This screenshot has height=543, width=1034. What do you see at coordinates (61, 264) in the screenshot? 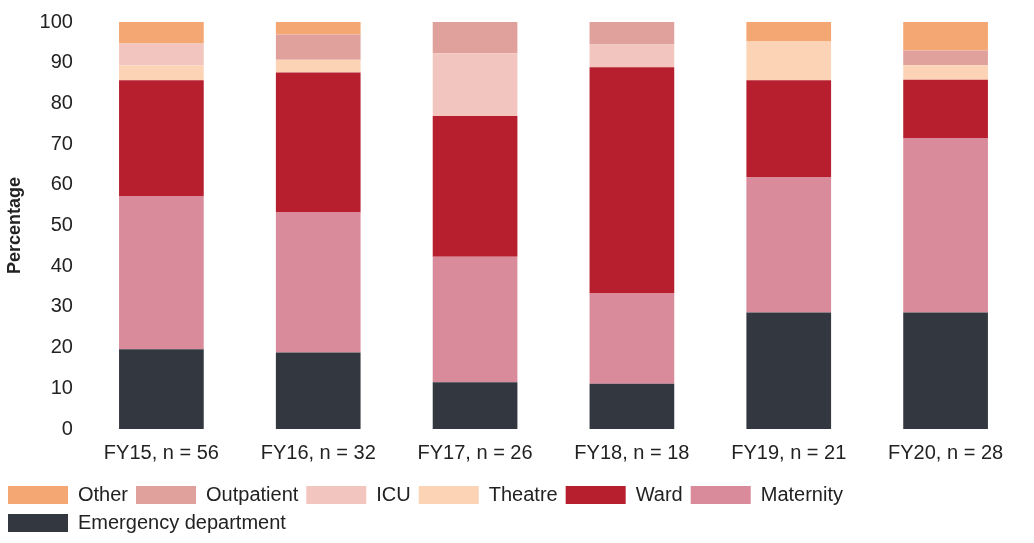
I see `y-tick-label: 40` at bounding box center [61, 264].